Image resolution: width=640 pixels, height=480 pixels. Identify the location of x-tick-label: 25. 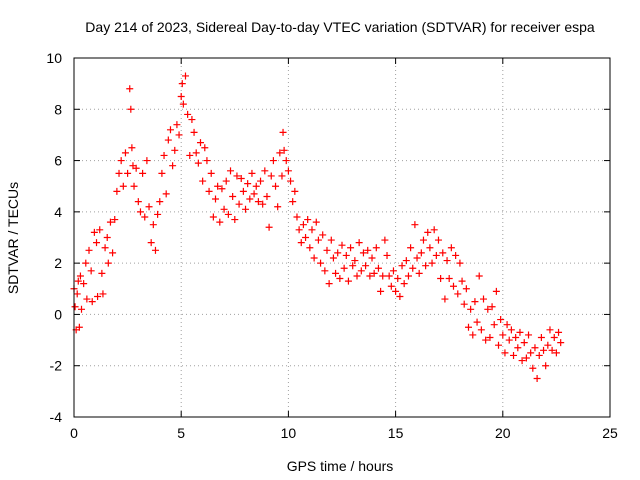
(610, 433).